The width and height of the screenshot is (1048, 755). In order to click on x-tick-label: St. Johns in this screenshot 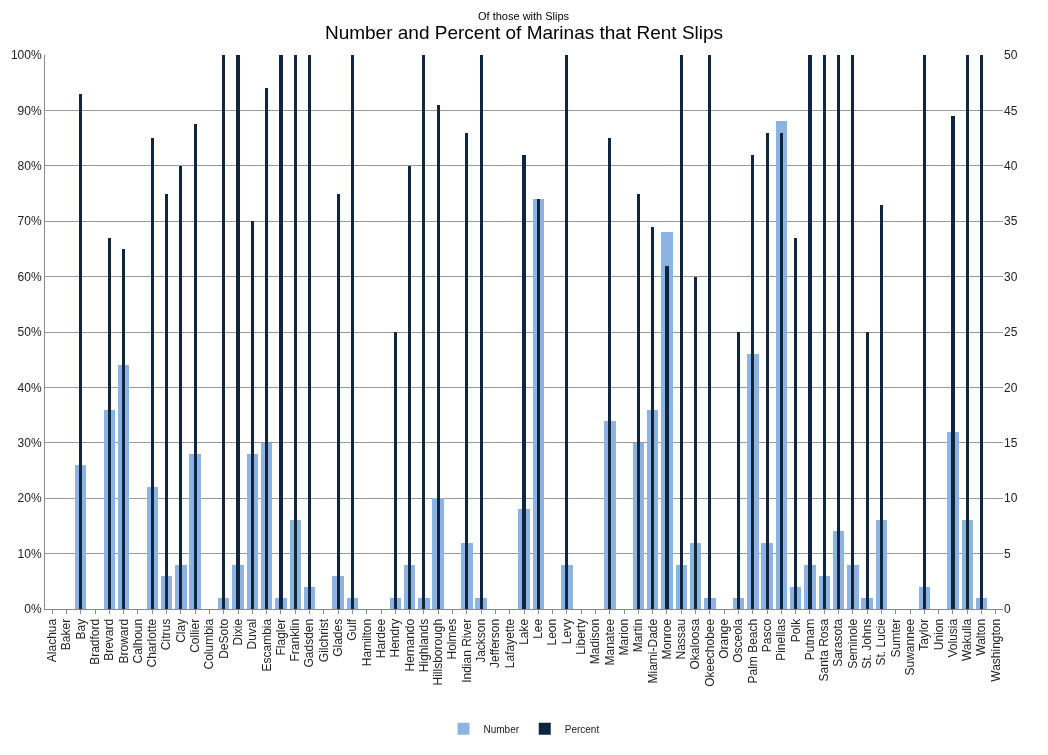, I will do `click(867, 643)`.